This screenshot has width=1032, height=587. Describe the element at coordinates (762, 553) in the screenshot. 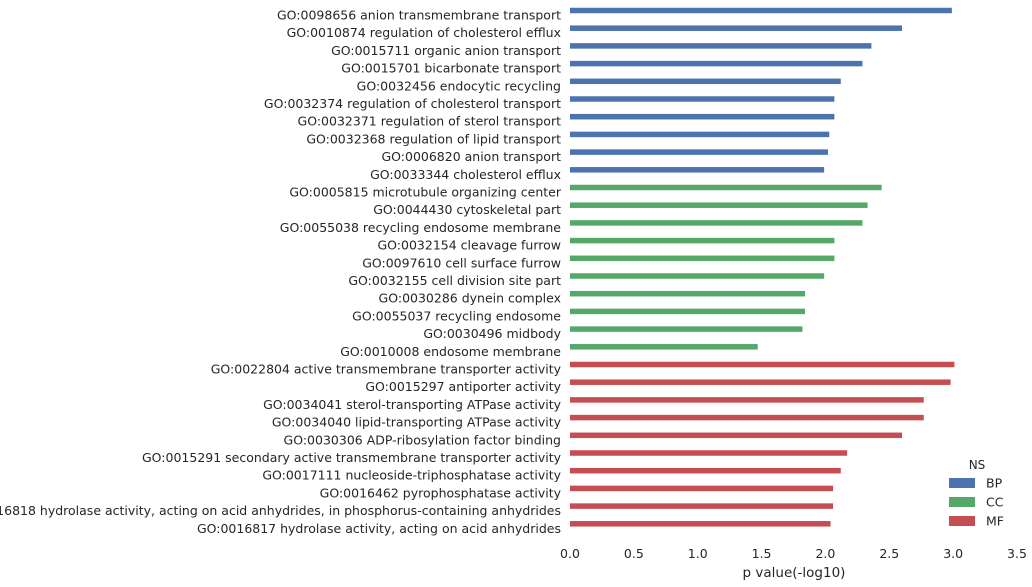

I see `x-tick-label: 1.5` at that location.